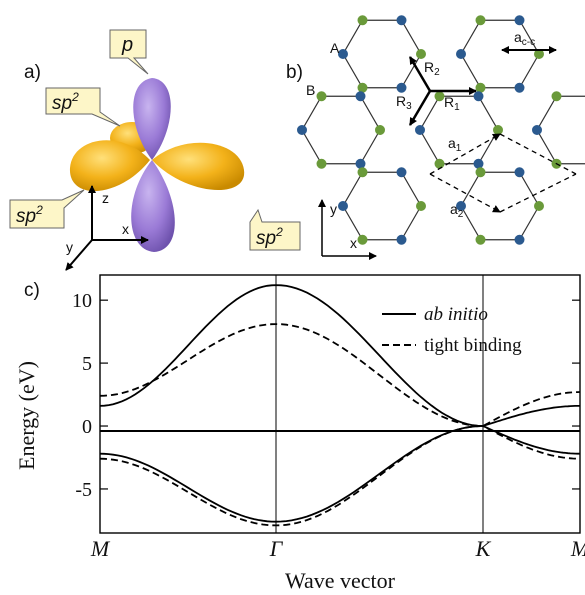  What do you see at coordinates (39, 210) in the screenshot?
I see `label-sp2-left-exp: 2` at bounding box center [39, 210].